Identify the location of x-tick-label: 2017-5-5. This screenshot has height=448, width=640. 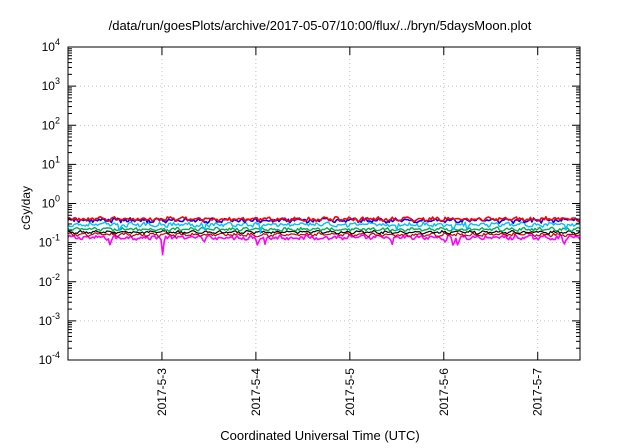
(350, 392).